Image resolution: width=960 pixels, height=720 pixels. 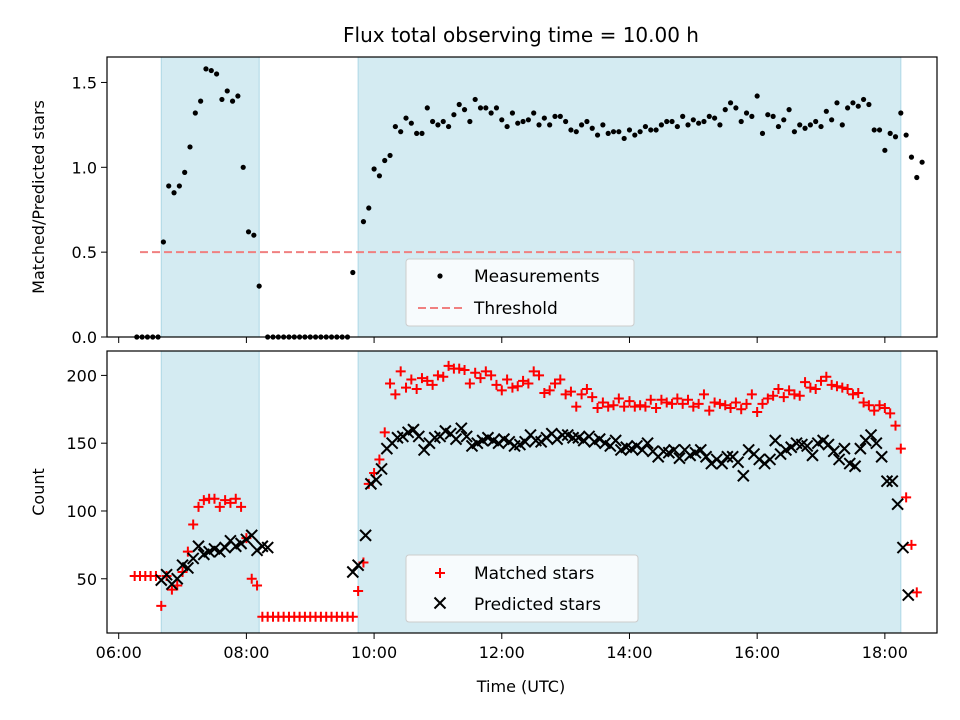 What do you see at coordinates (502, 652) in the screenshot?
I see `x-tick-label: 12:00` at bounding box center [502, 652].